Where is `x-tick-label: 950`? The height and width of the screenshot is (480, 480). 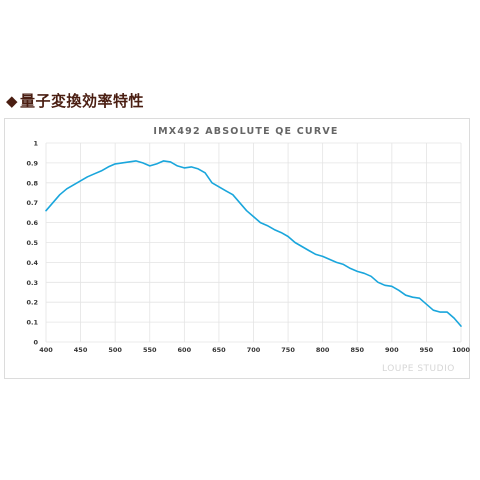
x-tick-label: 950 is located at coordinates (427, 350).